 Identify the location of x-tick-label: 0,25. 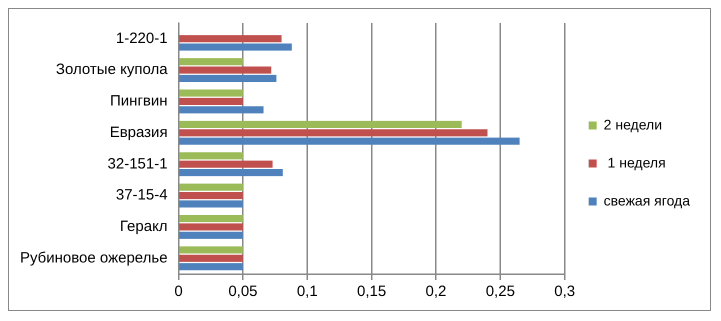
(500, 291).